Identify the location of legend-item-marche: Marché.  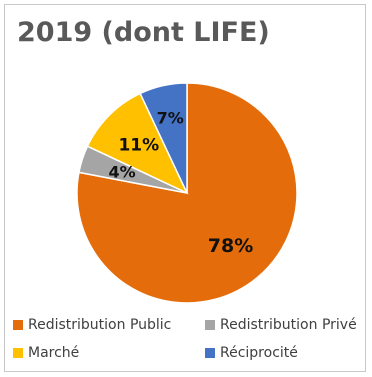
(46, 353).